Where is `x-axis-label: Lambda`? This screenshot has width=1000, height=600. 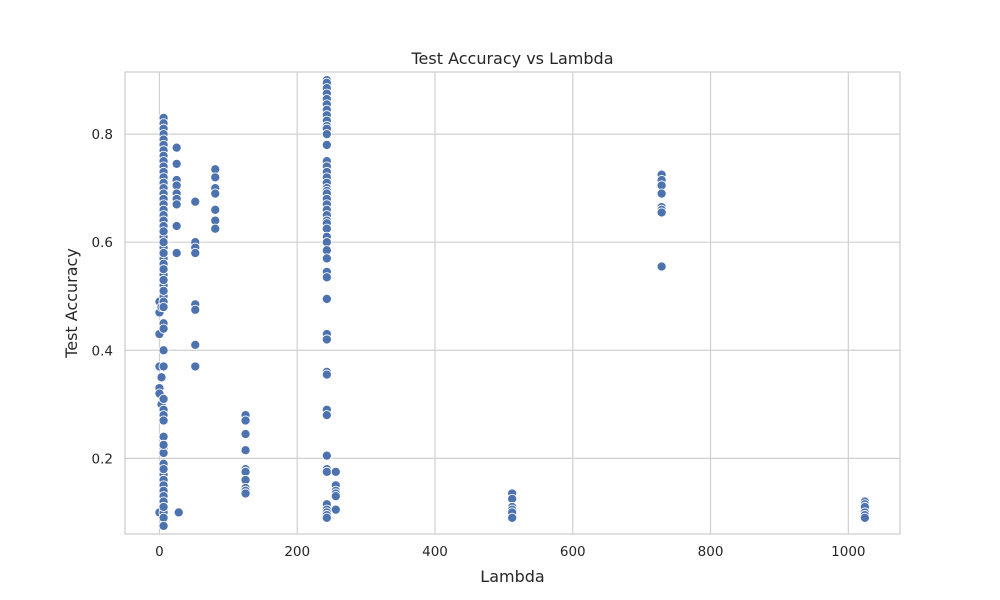
x-axis-label: Lambda is located at coordinates (512, 576).